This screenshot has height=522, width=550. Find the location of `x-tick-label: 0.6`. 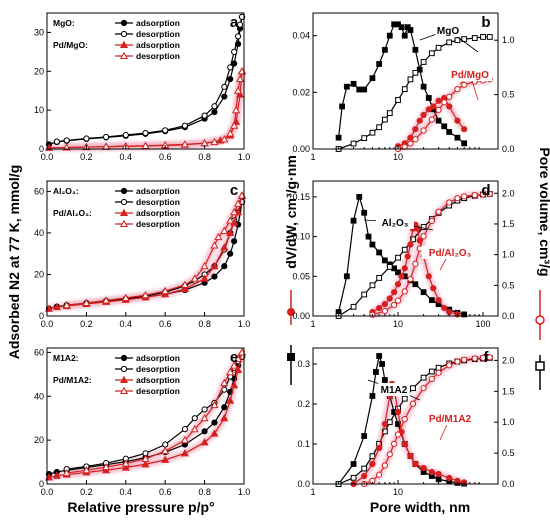

x-tick-label: 0.6 is located at coordinates (165, 492).